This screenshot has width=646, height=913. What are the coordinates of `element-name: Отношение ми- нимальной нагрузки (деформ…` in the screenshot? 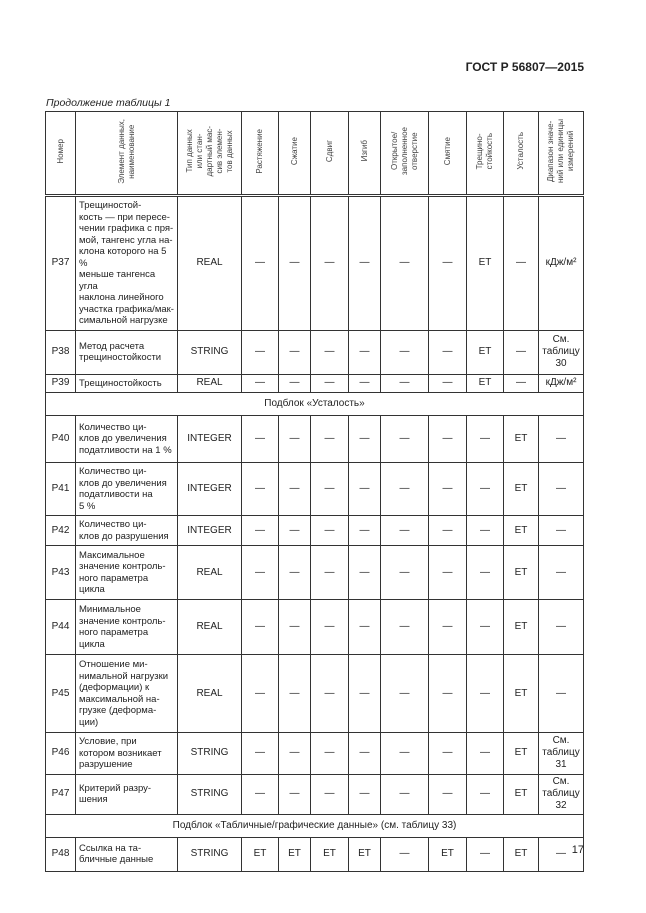 It's located at (126, 693).